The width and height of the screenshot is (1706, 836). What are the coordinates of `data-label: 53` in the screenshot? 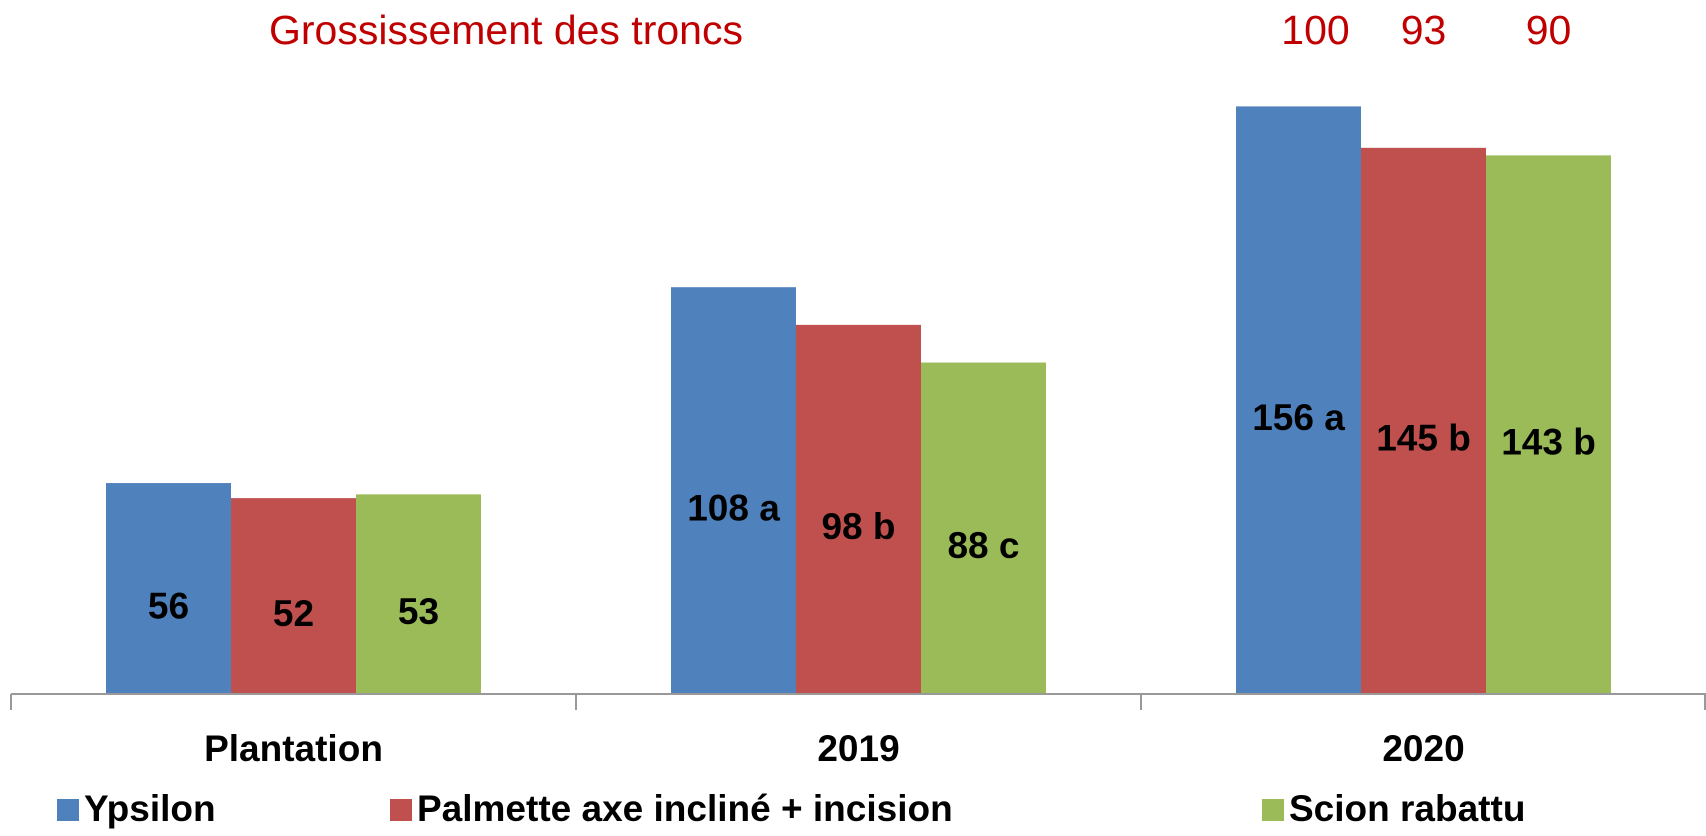 It's located at (418, 611).